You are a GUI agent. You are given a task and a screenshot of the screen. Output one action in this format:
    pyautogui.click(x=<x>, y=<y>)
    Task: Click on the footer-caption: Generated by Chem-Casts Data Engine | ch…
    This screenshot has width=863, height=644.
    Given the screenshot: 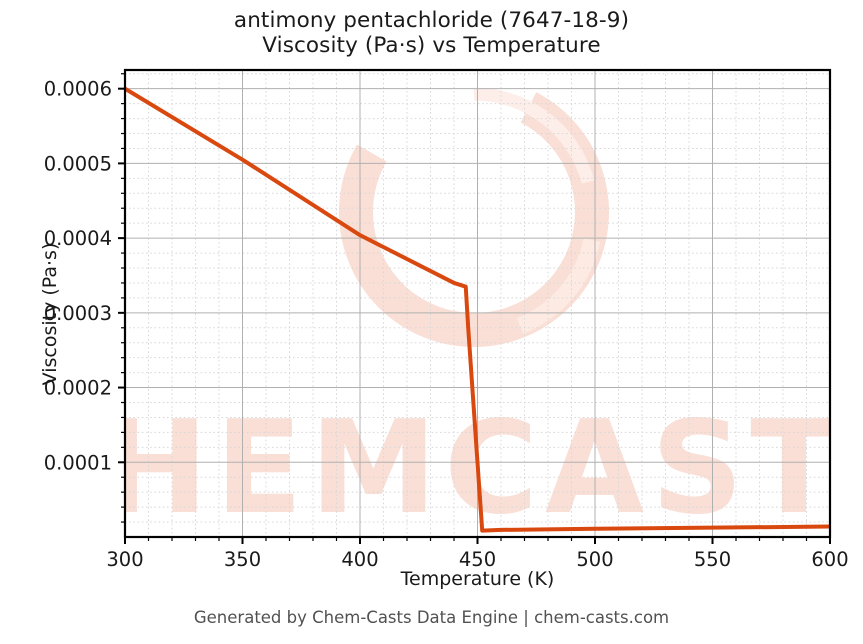 What is the action you would take?
    pyautogui.click(x=431, y=617)
    